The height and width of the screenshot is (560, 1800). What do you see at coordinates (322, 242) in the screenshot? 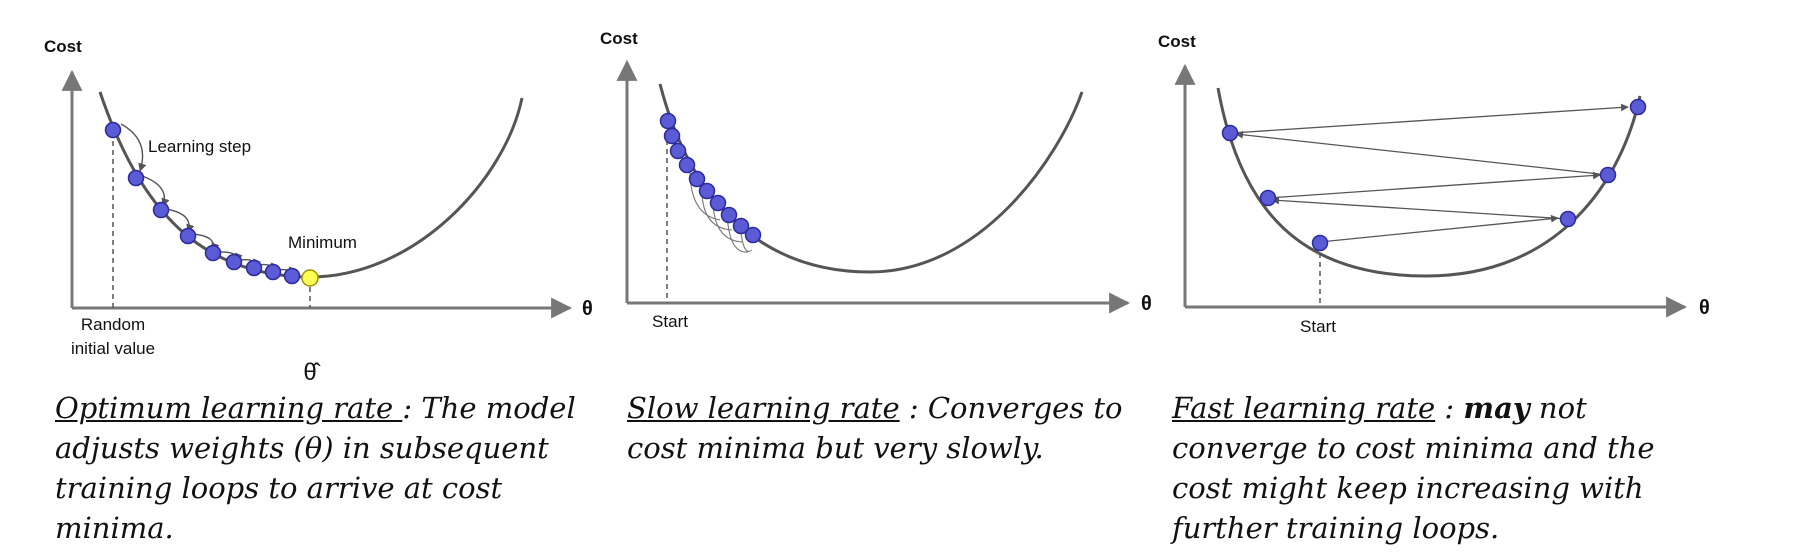
I see `minimum-label: Minimum` at bounding box center [322, 242].